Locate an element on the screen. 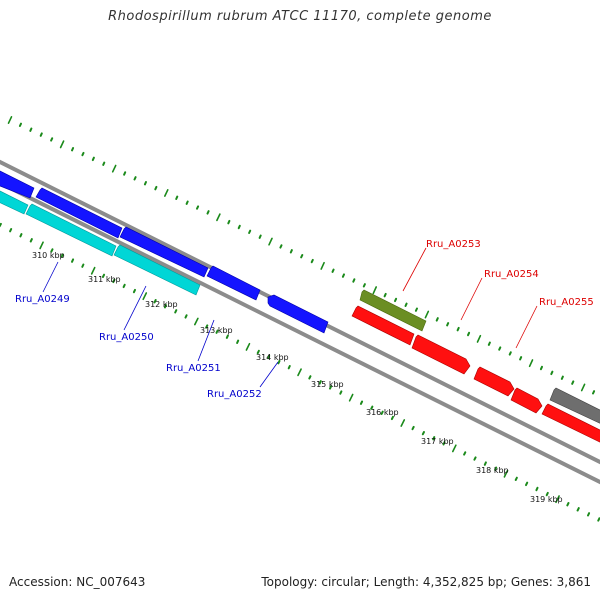  gene-label: Rru_A0249 is located at coordinates (42, 299).